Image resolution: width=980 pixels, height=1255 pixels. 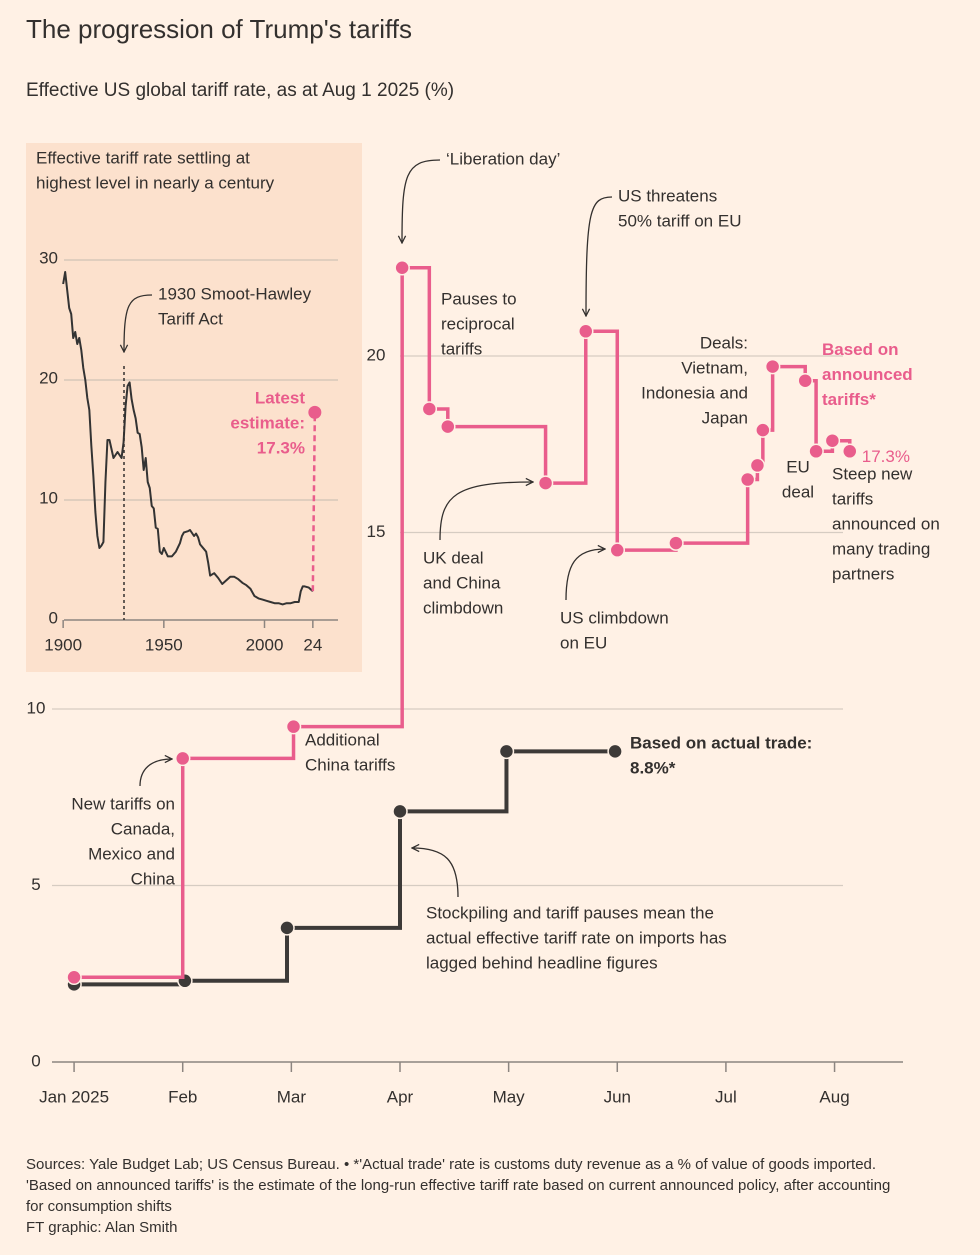 What do you see at coordinates (35, 884) in the screenshot?
I see `y-tick-label: 5` at bounding box center [35, 884].